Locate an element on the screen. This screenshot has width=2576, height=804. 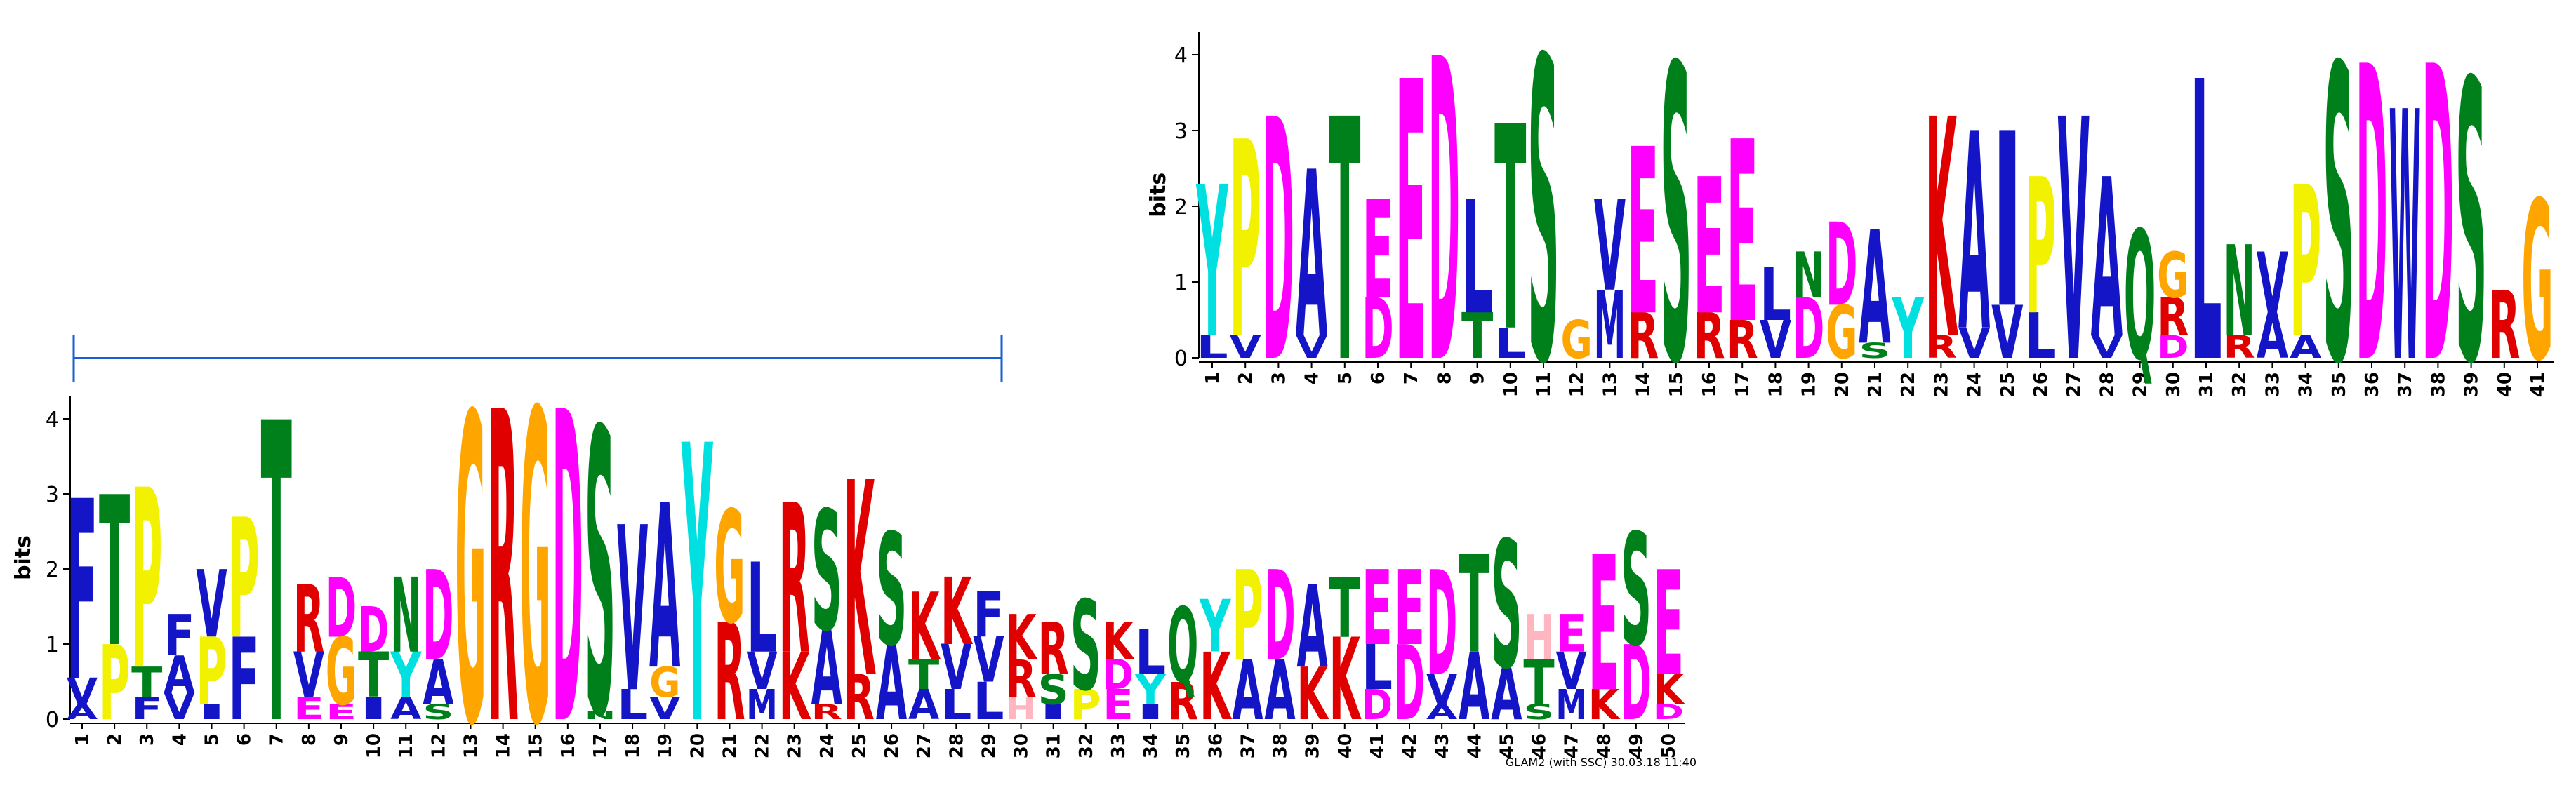
y-tick-label: 4 is located at coordinates (53, 420).